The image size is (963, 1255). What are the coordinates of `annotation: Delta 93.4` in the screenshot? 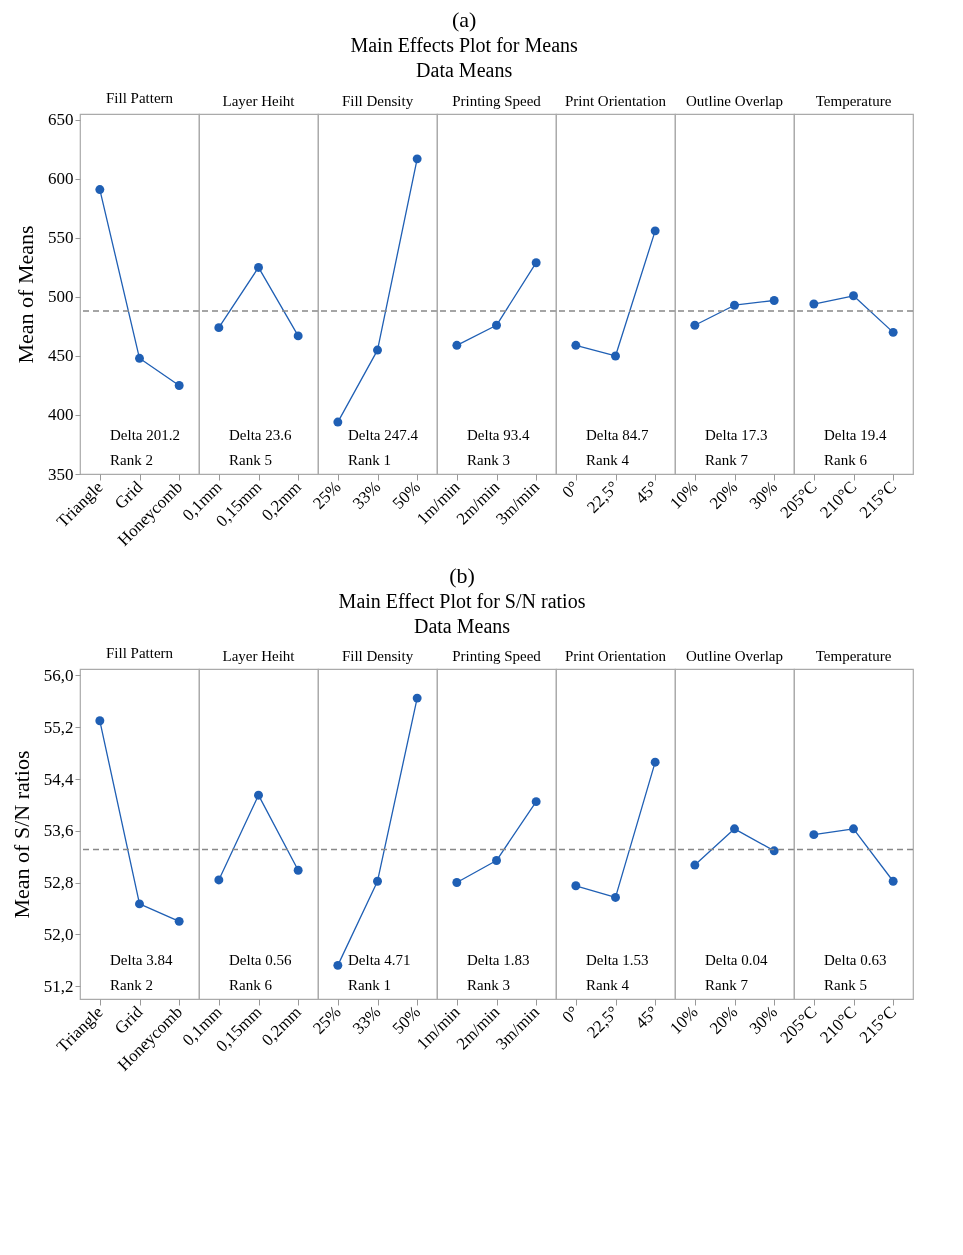 It's located at (498, 435).